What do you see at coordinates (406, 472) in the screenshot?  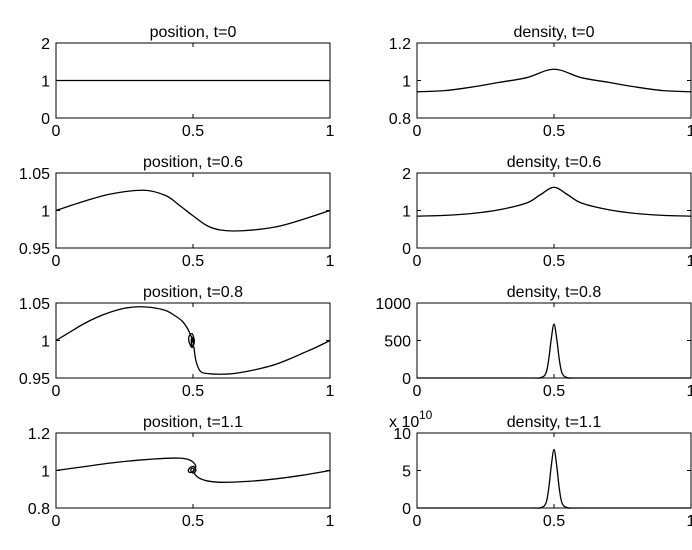 I see `y-tick-label: 5` at bounding box center [406, 472].